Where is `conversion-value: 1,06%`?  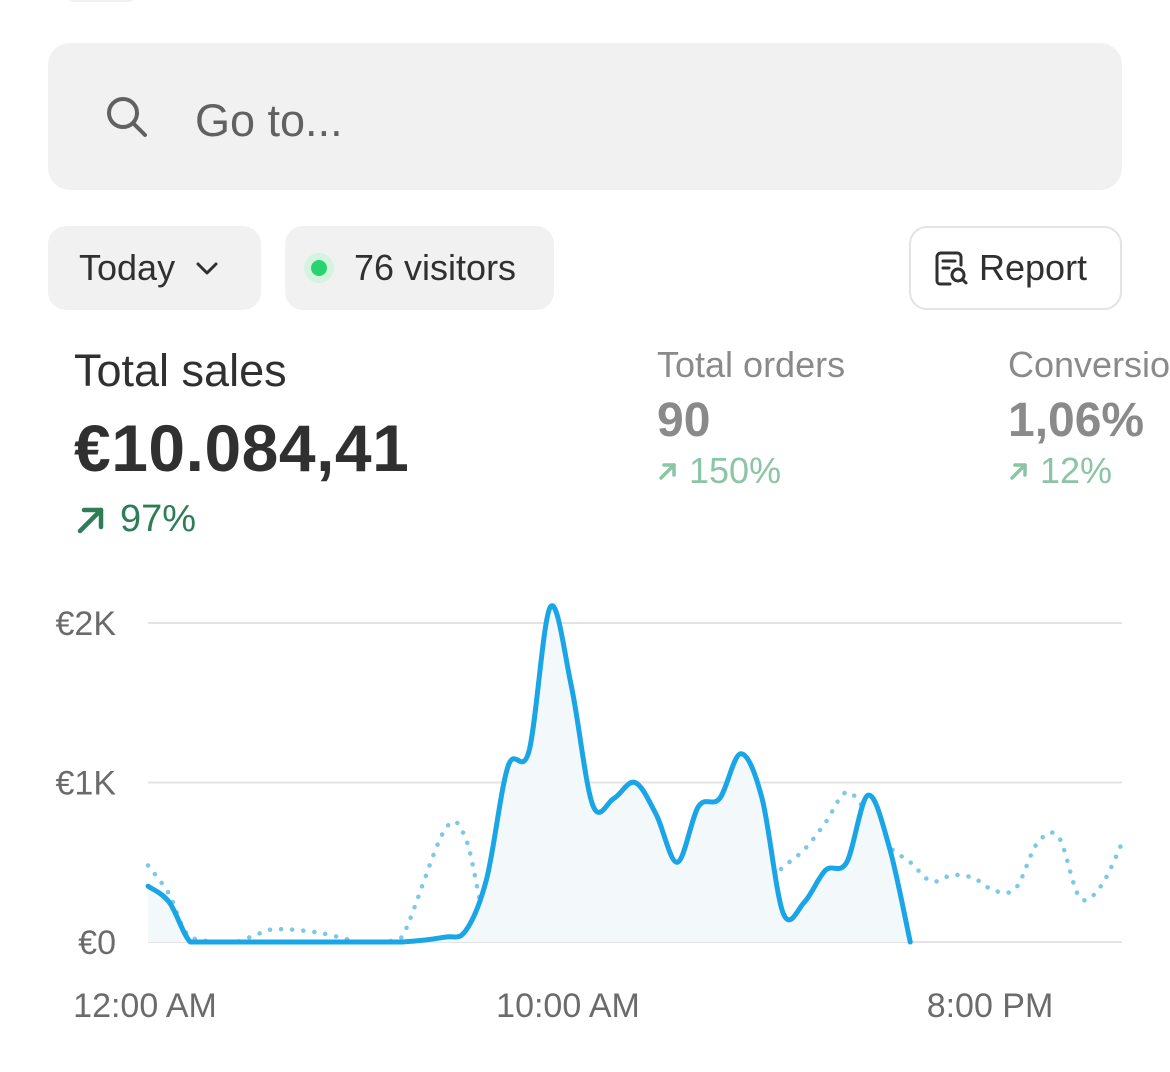
conversion-value: 1,06% is located at coordinates (1076, 420).